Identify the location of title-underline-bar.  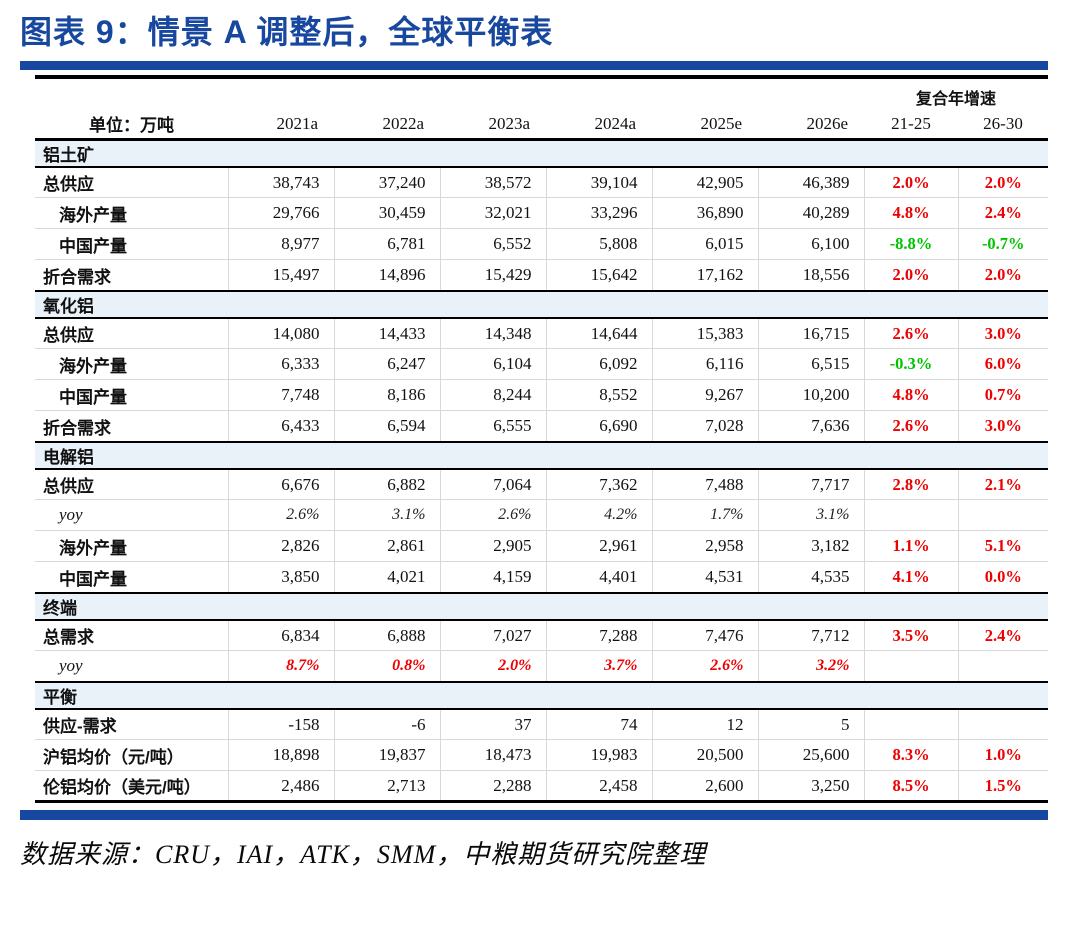
(534, 66).